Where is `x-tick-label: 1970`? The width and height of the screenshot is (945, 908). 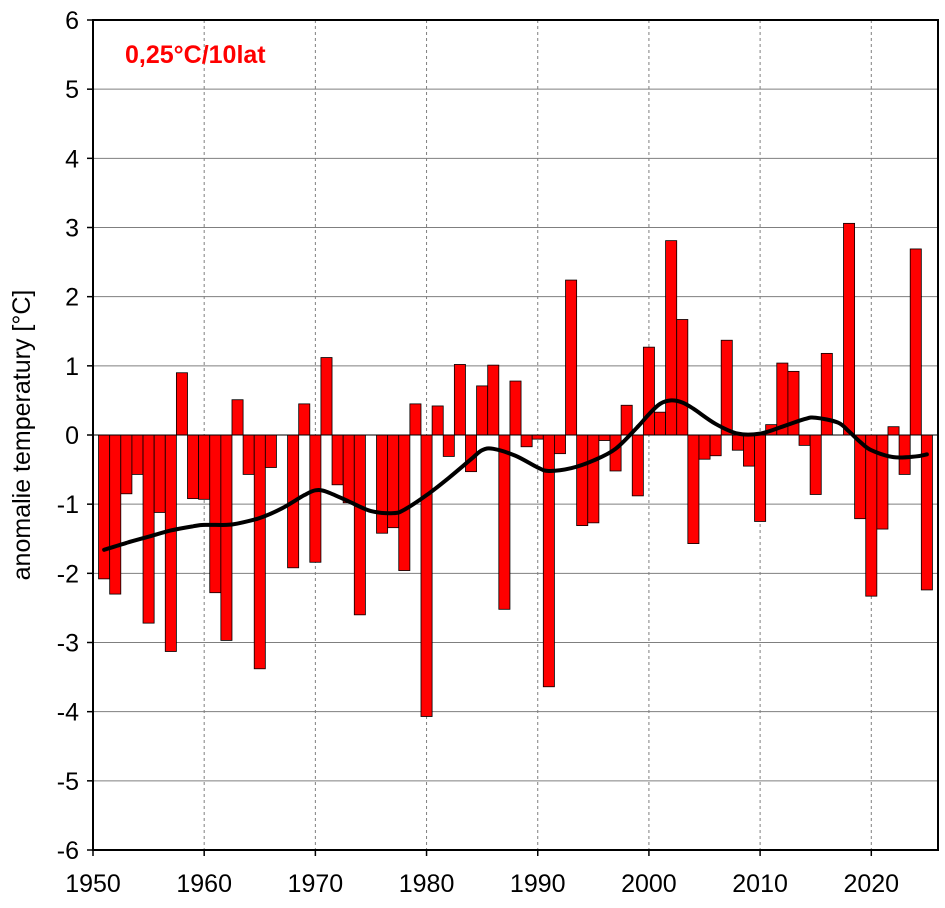
x-tick-label: 1970 is located at coordinates (316, 884).